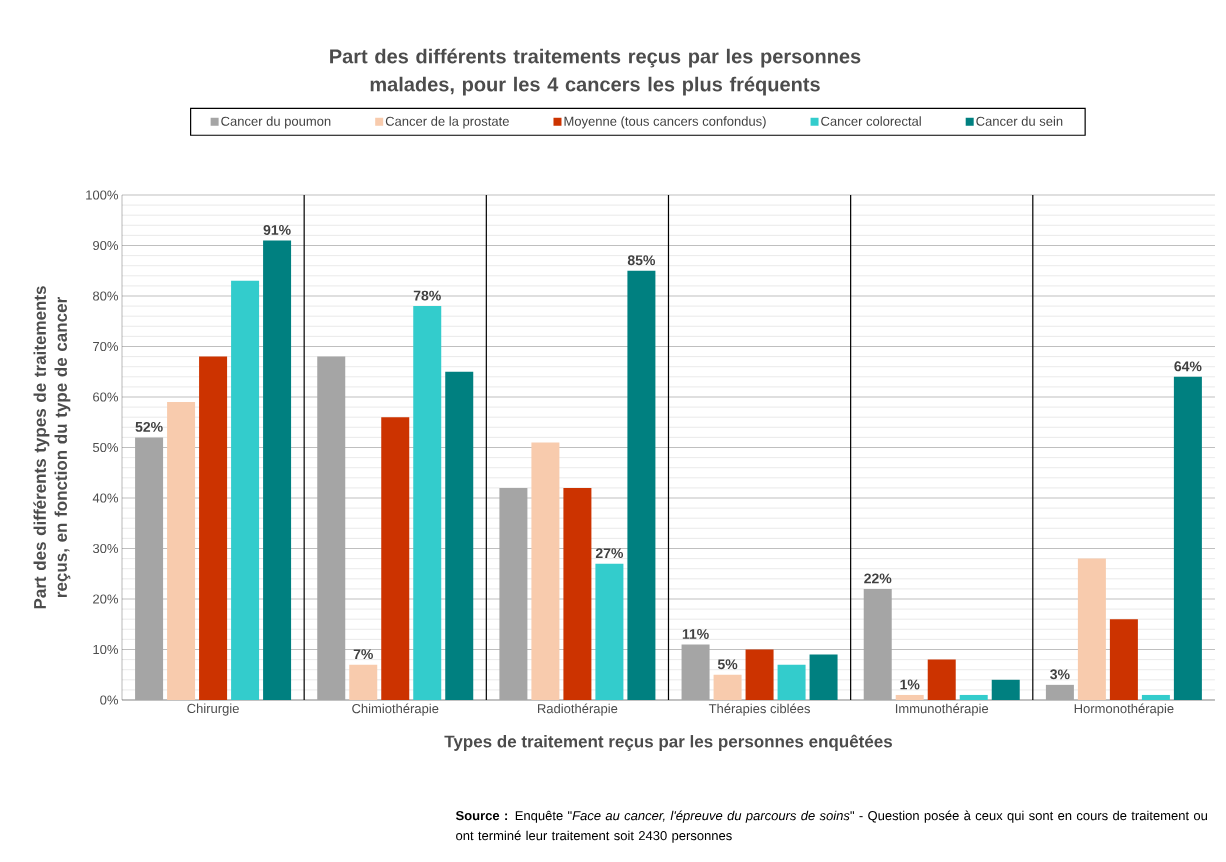  I want to click on legend-label: Cancer de la prostate, so click(447, 122).